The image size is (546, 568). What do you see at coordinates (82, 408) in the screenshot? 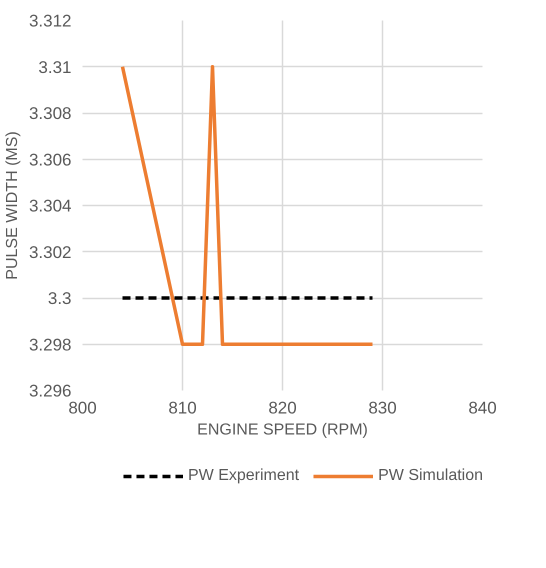
I see `x-tick-label: 800` at bounding box center [82, 408].